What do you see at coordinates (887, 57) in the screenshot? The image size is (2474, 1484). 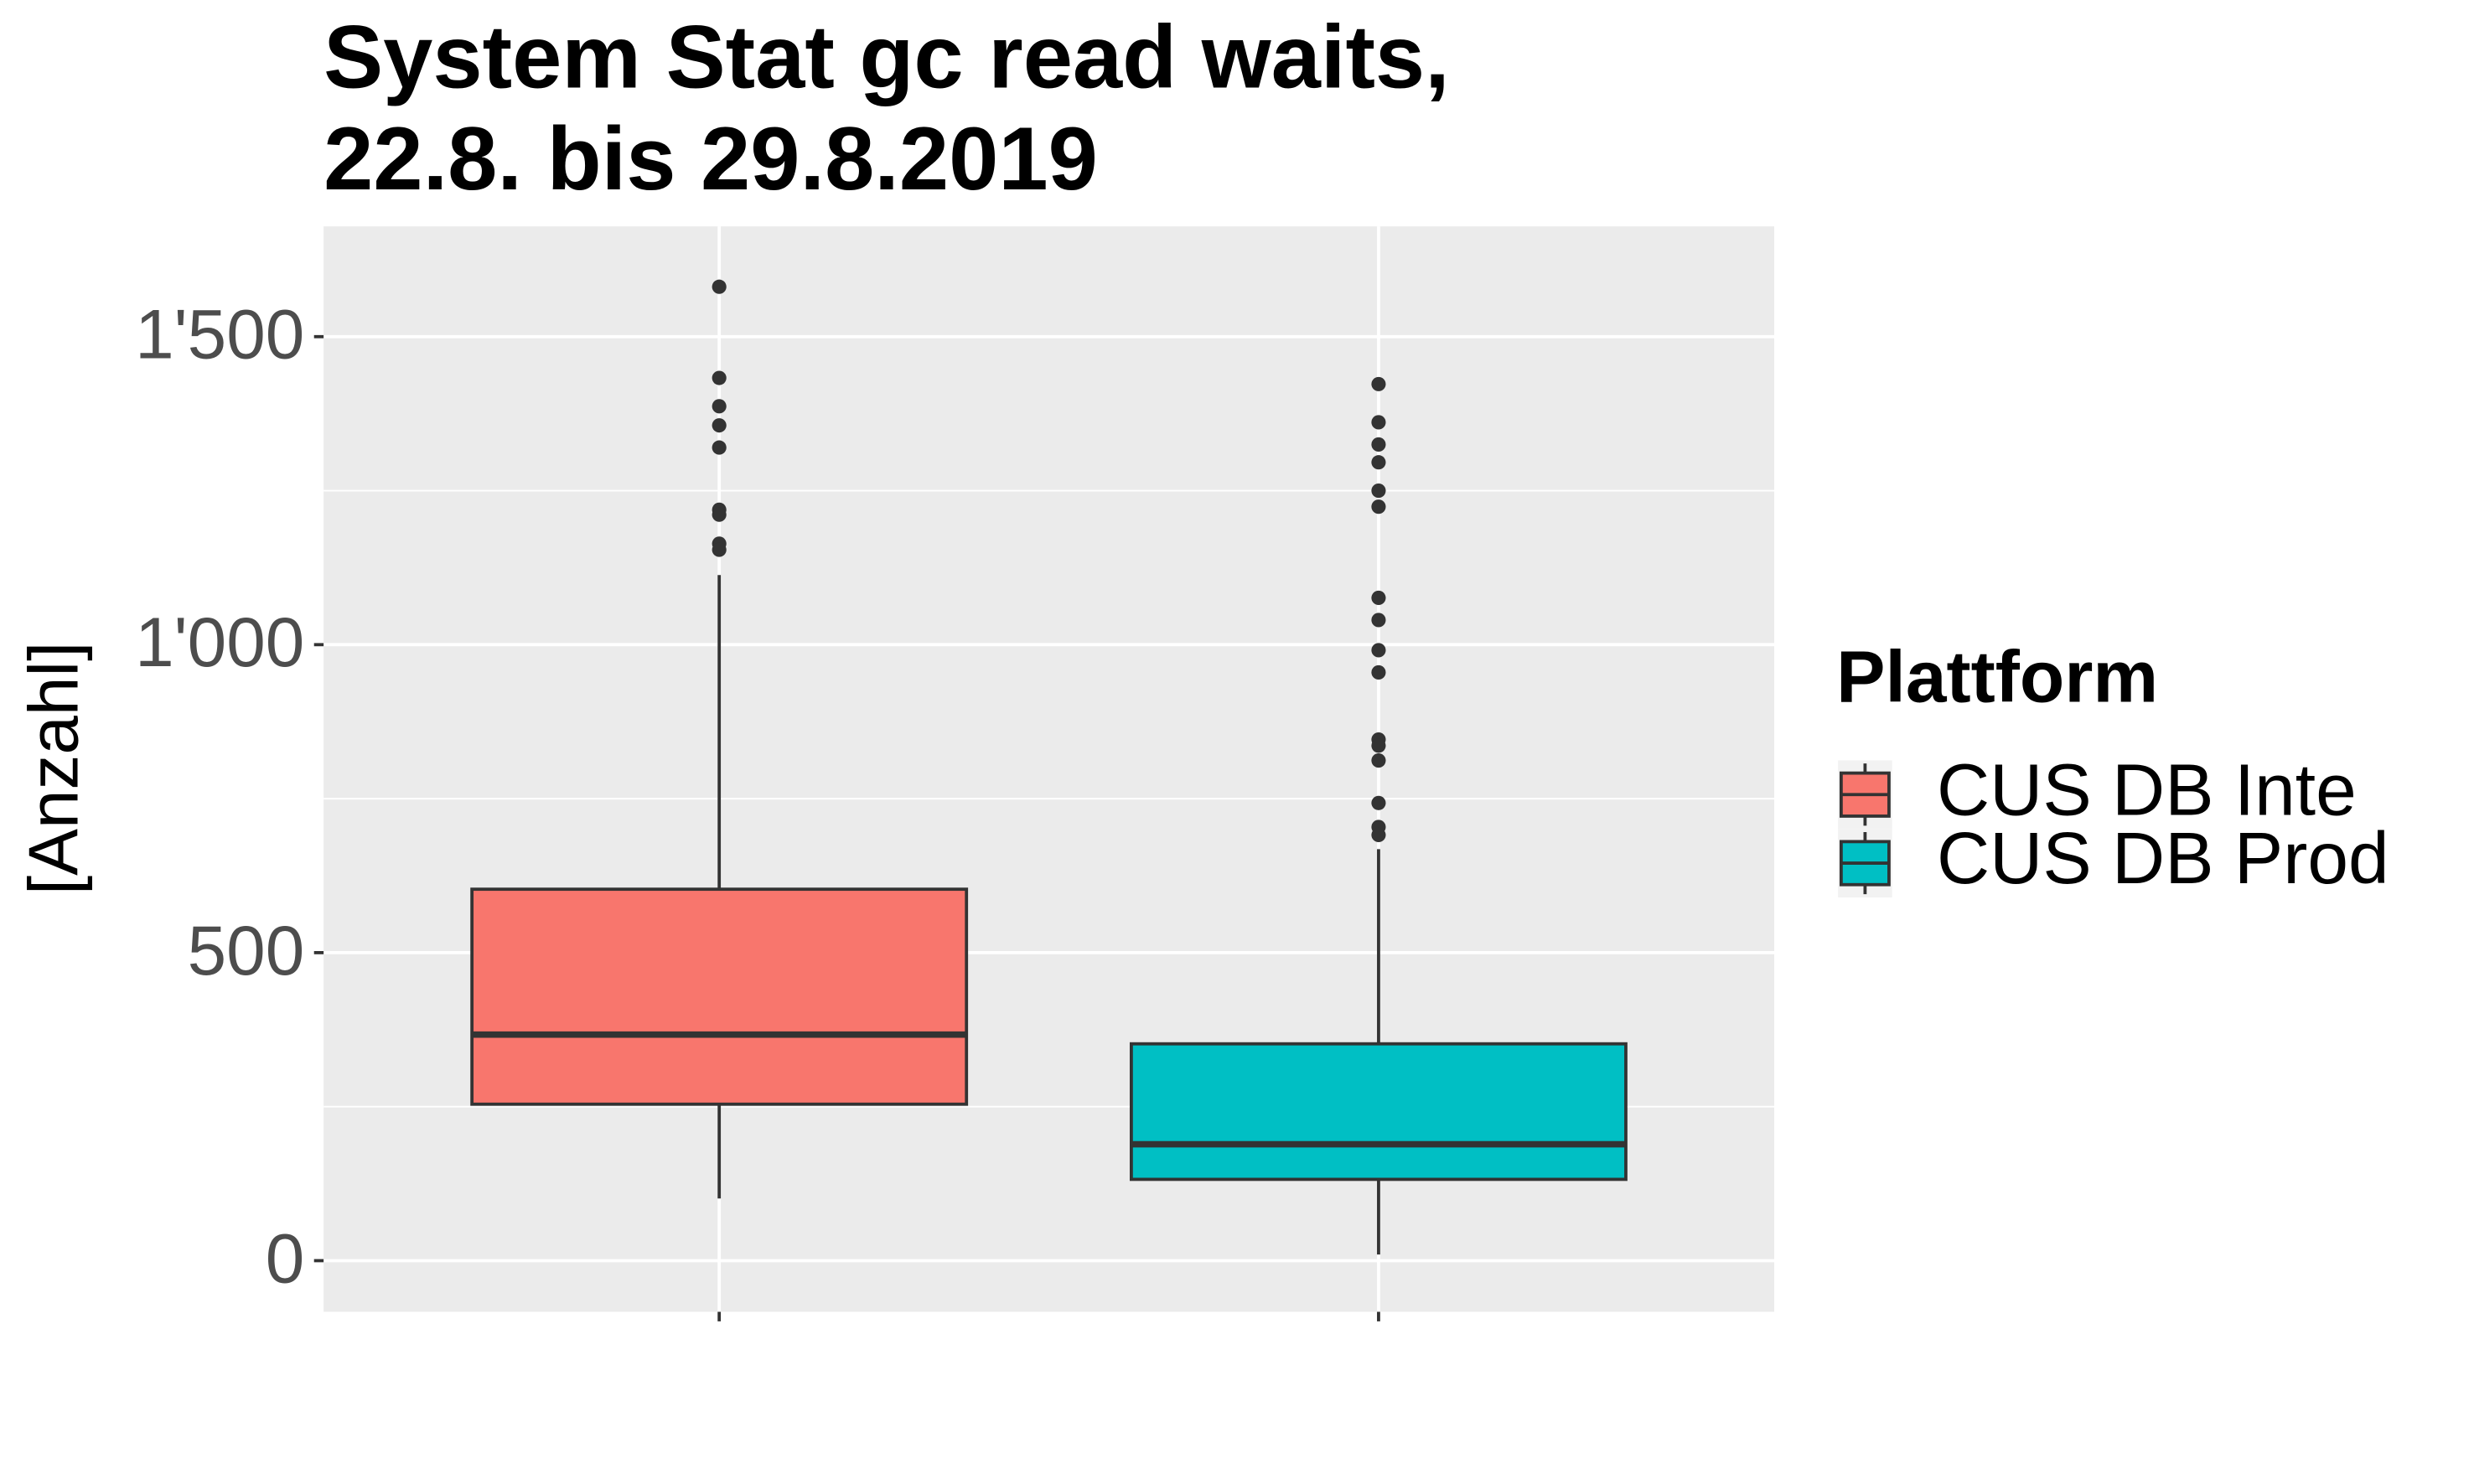 I see `chart-title: System Stat gc read waits,` at bounding box center [887, 57].